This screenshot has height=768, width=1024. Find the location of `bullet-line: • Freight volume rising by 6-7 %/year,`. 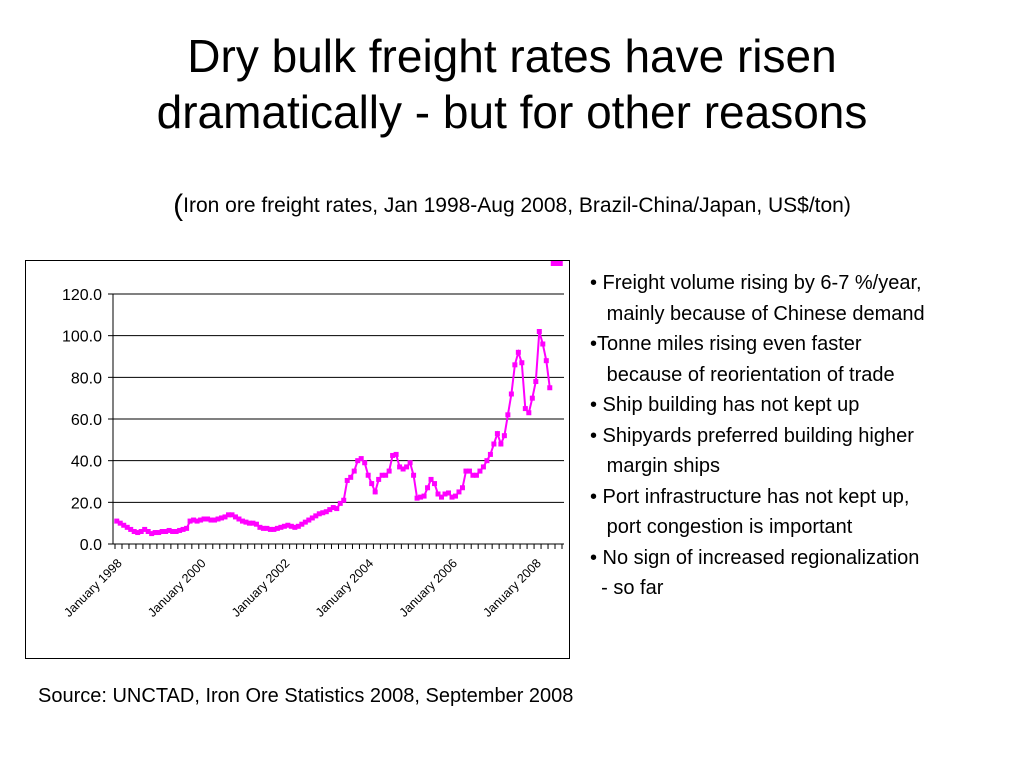

bullet-line: • Freight volume rising by 6-7 %/year, is located at coordinates (756, 283).